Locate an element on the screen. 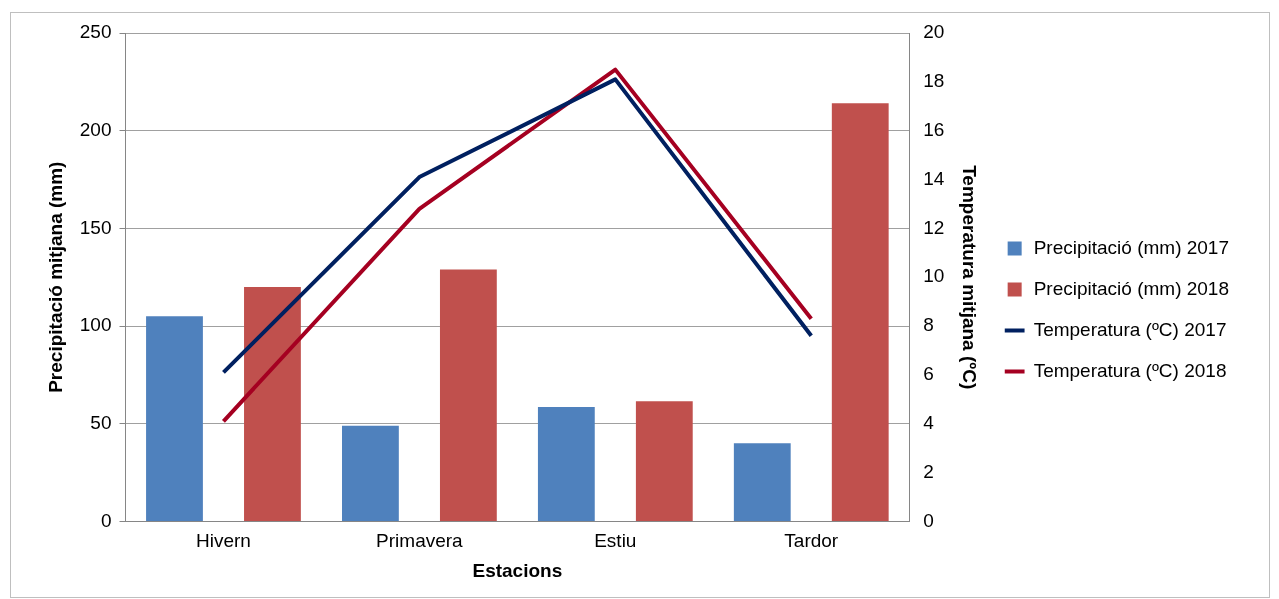 This screenshot has width=1279, height=599. x-tick-label: Tardor is located at coordinates (811, 541).